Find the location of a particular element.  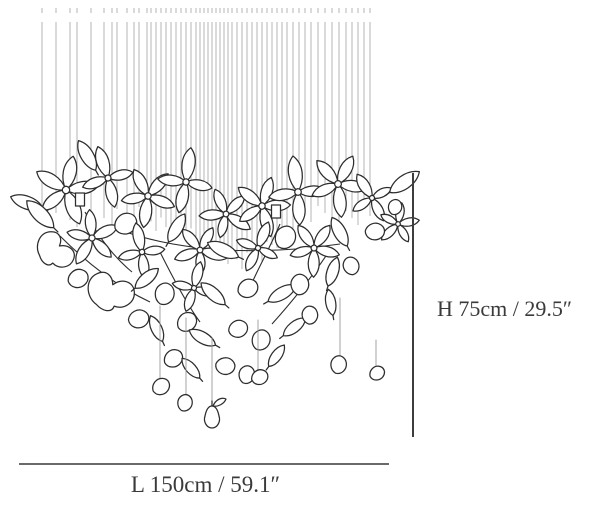

blob-shape is located at coordinates (111, 290).